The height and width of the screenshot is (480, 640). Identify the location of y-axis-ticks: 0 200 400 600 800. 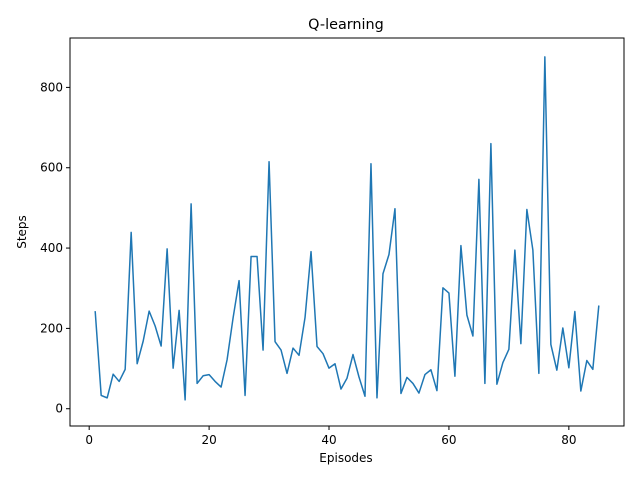
(55, 248).